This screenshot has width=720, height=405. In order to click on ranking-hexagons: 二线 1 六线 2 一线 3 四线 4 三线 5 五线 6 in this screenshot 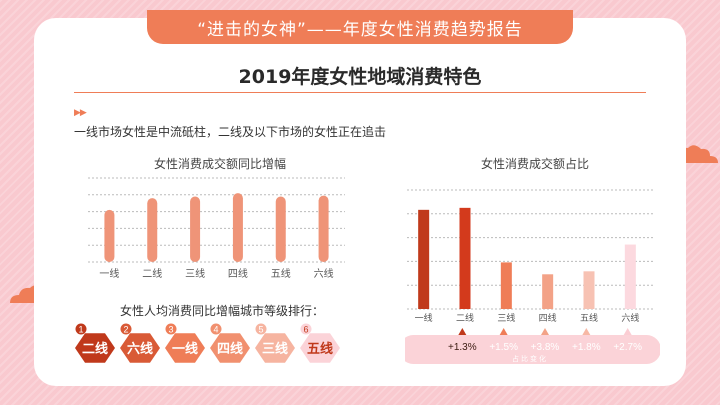, I will do `click(207, 343)`.